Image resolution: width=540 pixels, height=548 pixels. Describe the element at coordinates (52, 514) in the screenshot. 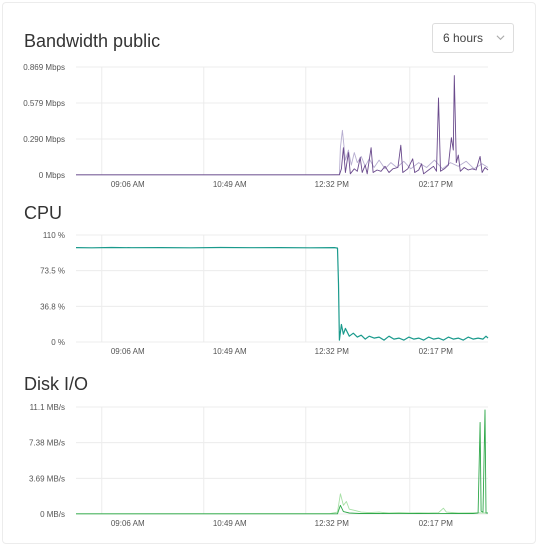

I see `y-tick-label: 0 MB/s` at that location.